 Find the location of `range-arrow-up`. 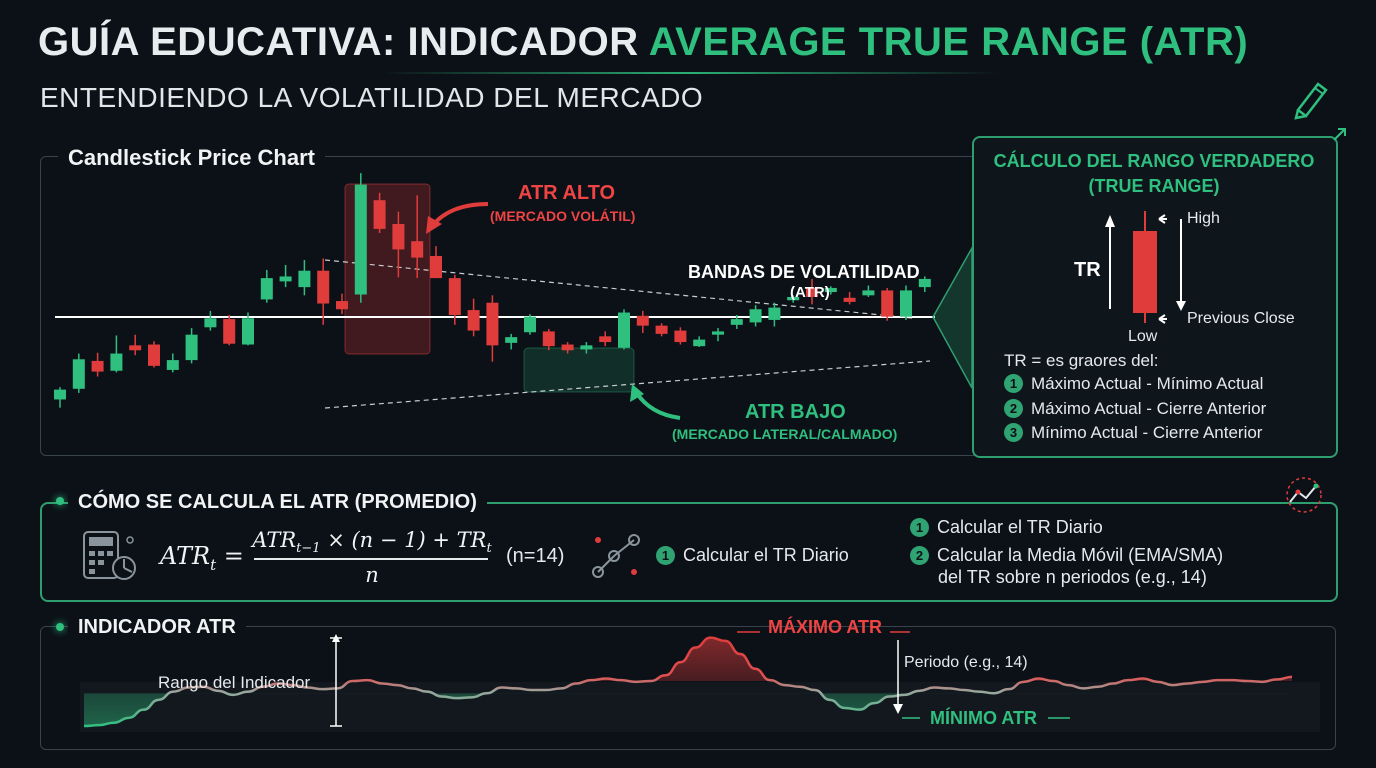

range-arrow-up is located at coordinates (336, 638).